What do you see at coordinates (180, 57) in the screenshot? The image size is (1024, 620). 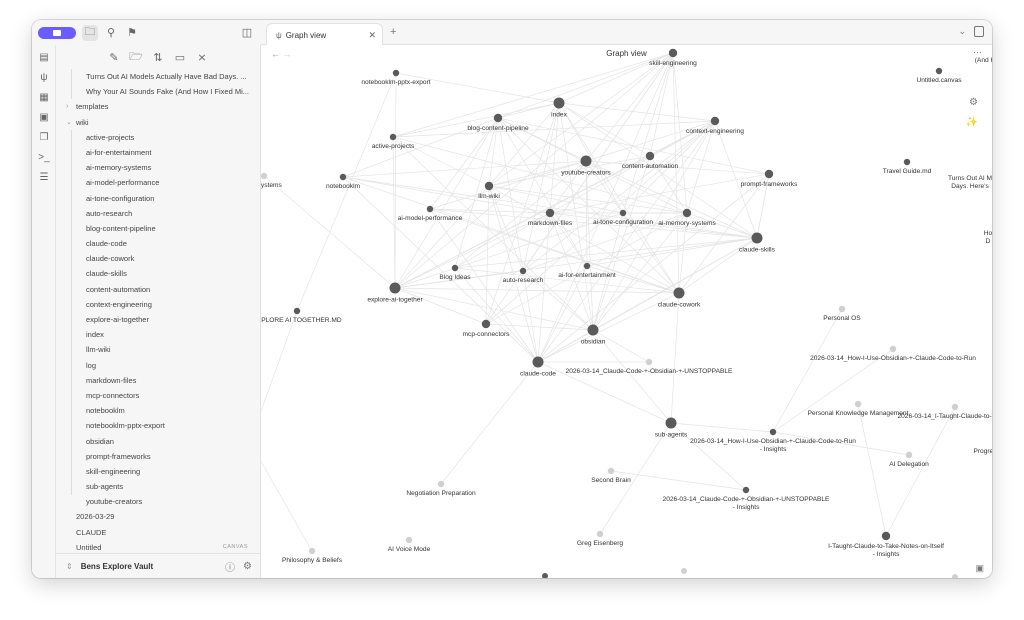 I see `auto-reveal-icon: ▭` at bounding box center [180, 57].